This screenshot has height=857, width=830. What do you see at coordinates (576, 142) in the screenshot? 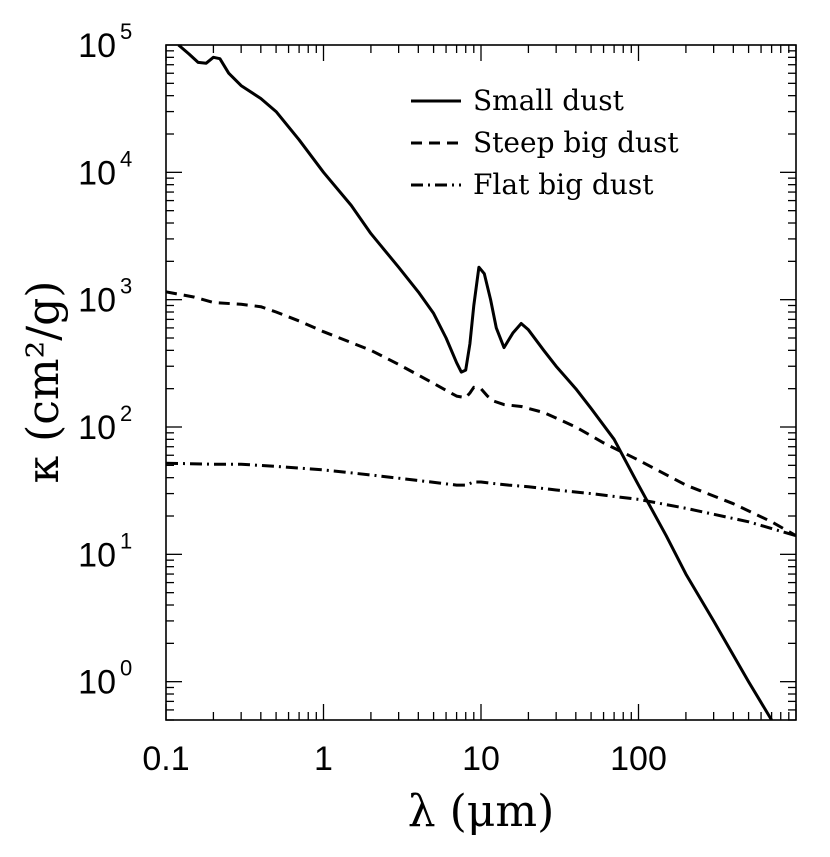
I see `legend-label: Steep big dust` at bounding box center [576, 142].